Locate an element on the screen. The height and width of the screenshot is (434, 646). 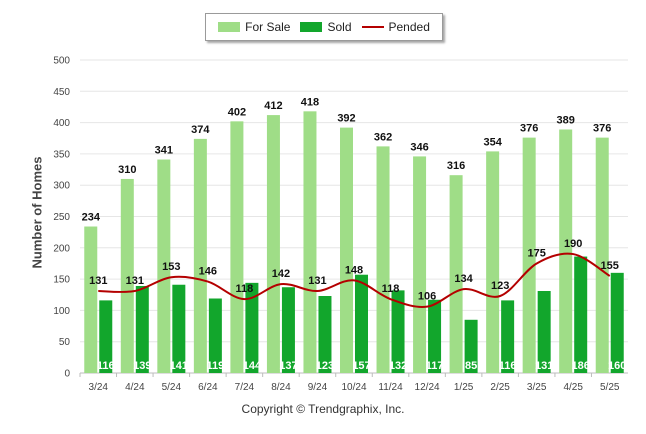
line-pended is located at coordinates (354, 280).